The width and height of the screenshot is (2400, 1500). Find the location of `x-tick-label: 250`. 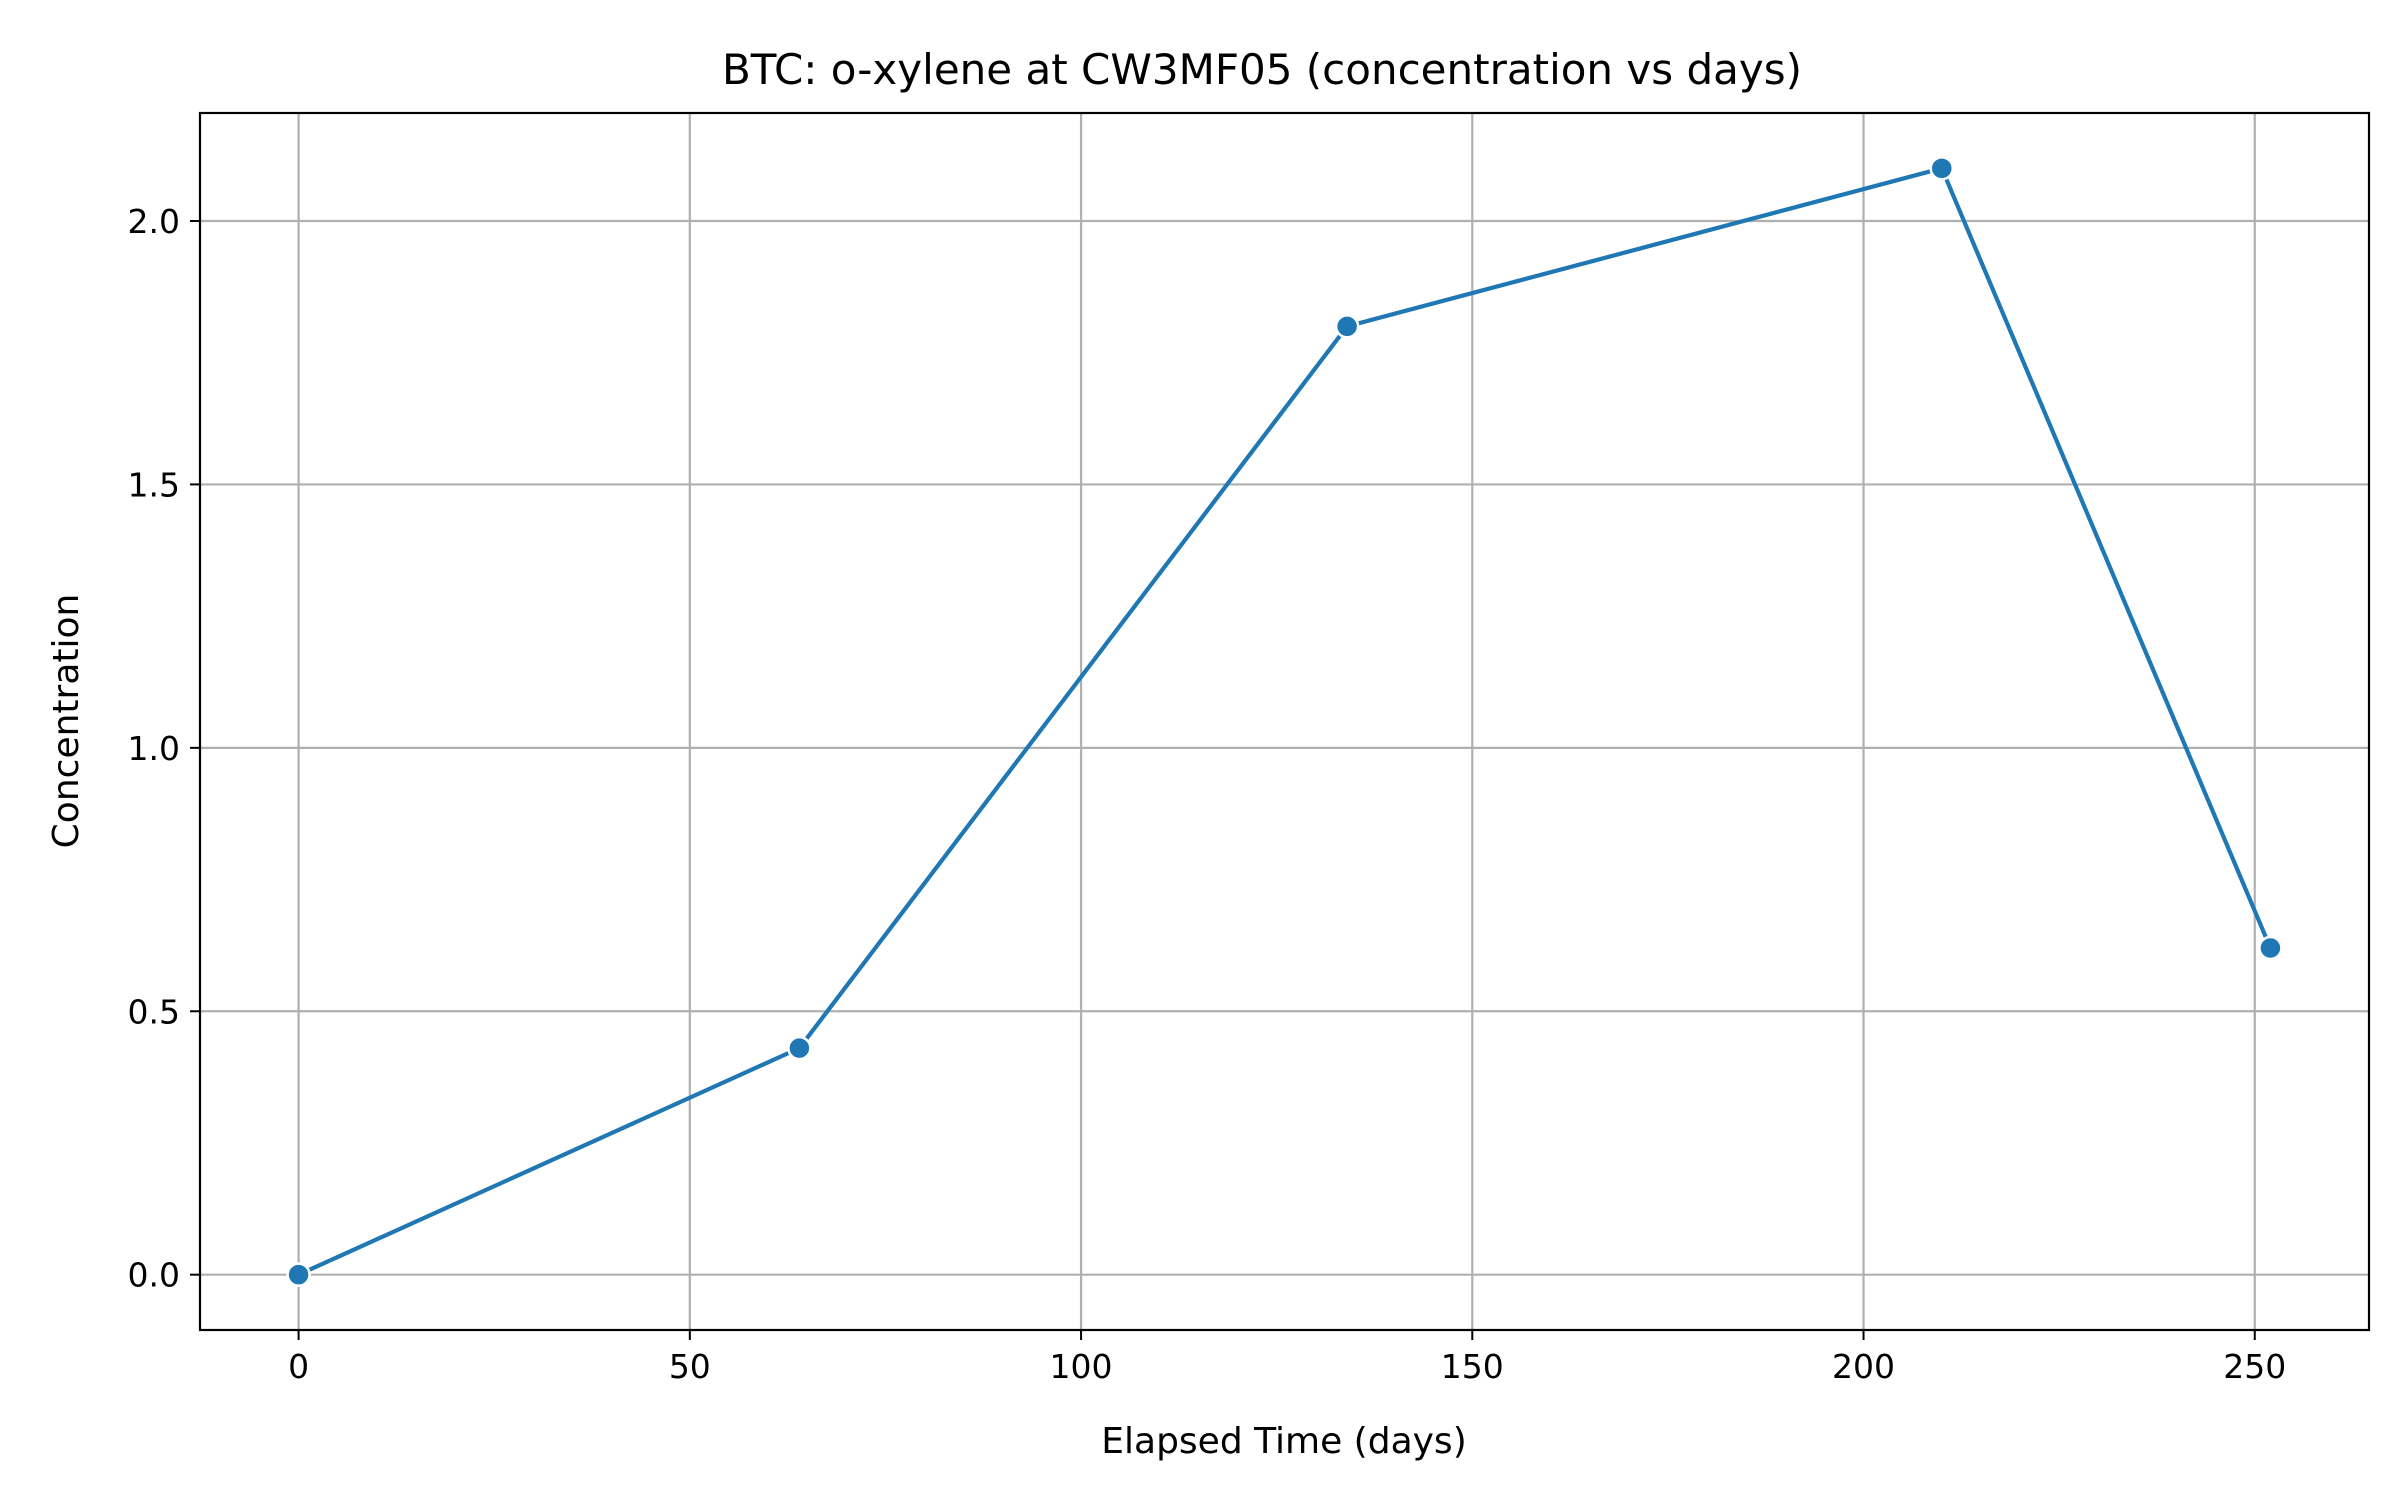

x-tick-label: 250 is located at coordinates (2254, 1366).